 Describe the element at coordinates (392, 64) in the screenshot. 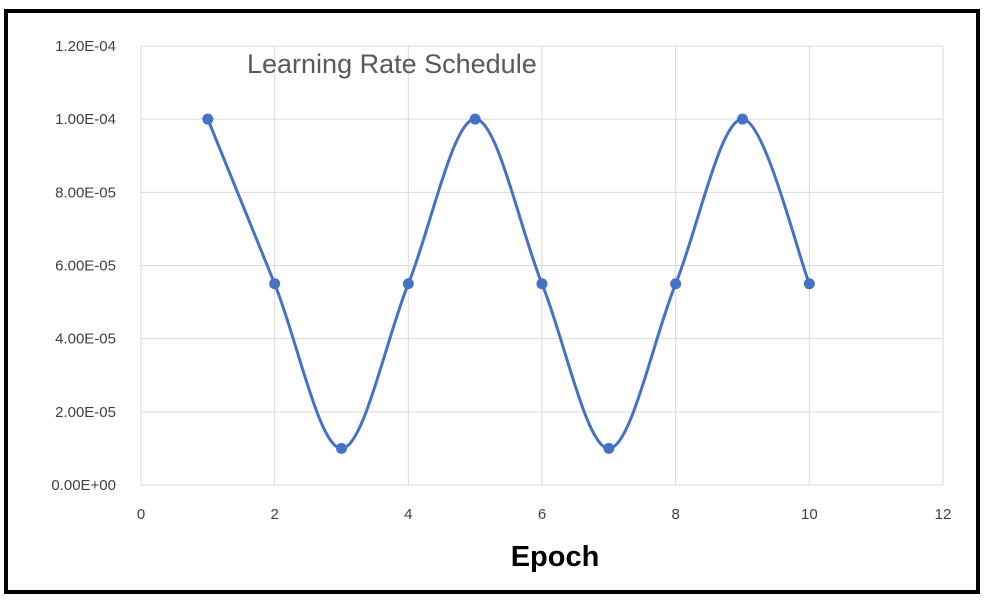

I see `chart-title: Learning Rate Schedule` at that location.